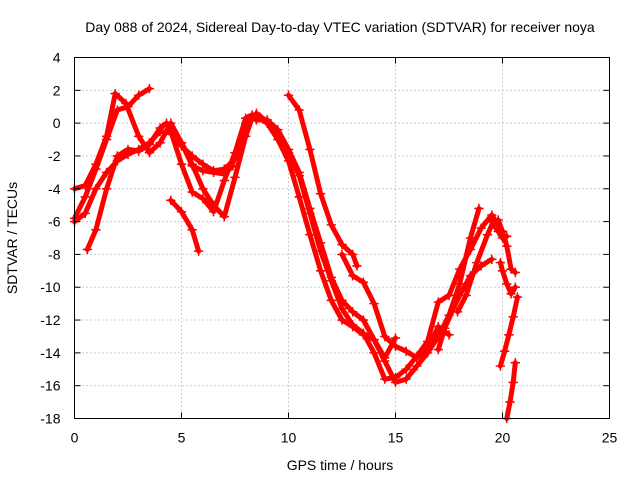  What do you see at coordinates (50, 386) in the screenshot?
I see `y-tick-label: -16` at bounding box center [50, 386].